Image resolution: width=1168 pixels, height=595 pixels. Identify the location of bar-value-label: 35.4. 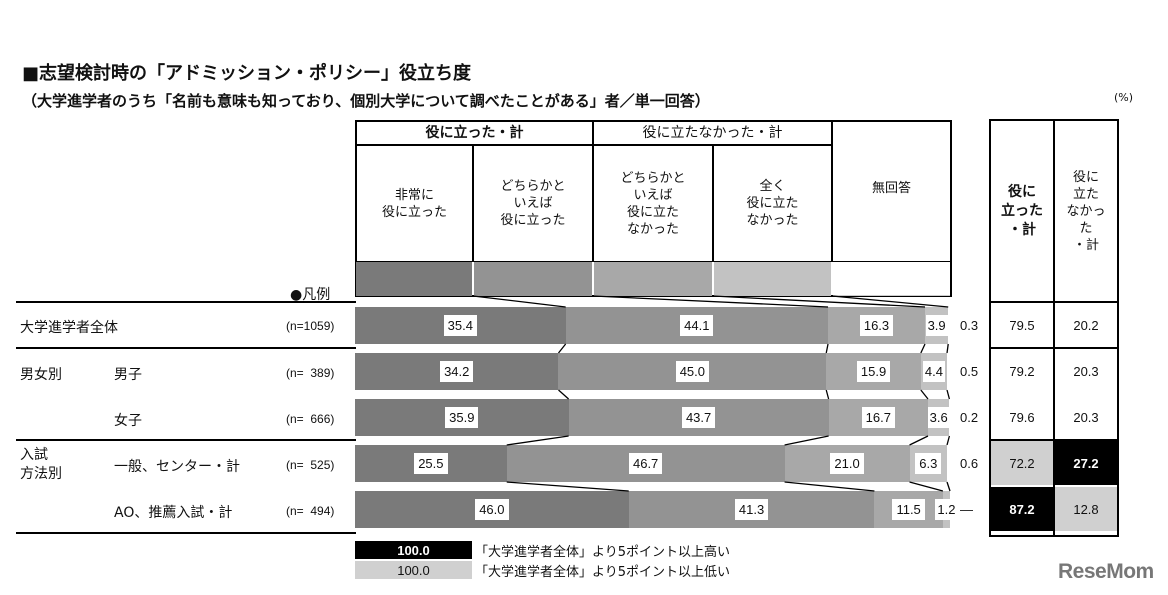
(460, 325).